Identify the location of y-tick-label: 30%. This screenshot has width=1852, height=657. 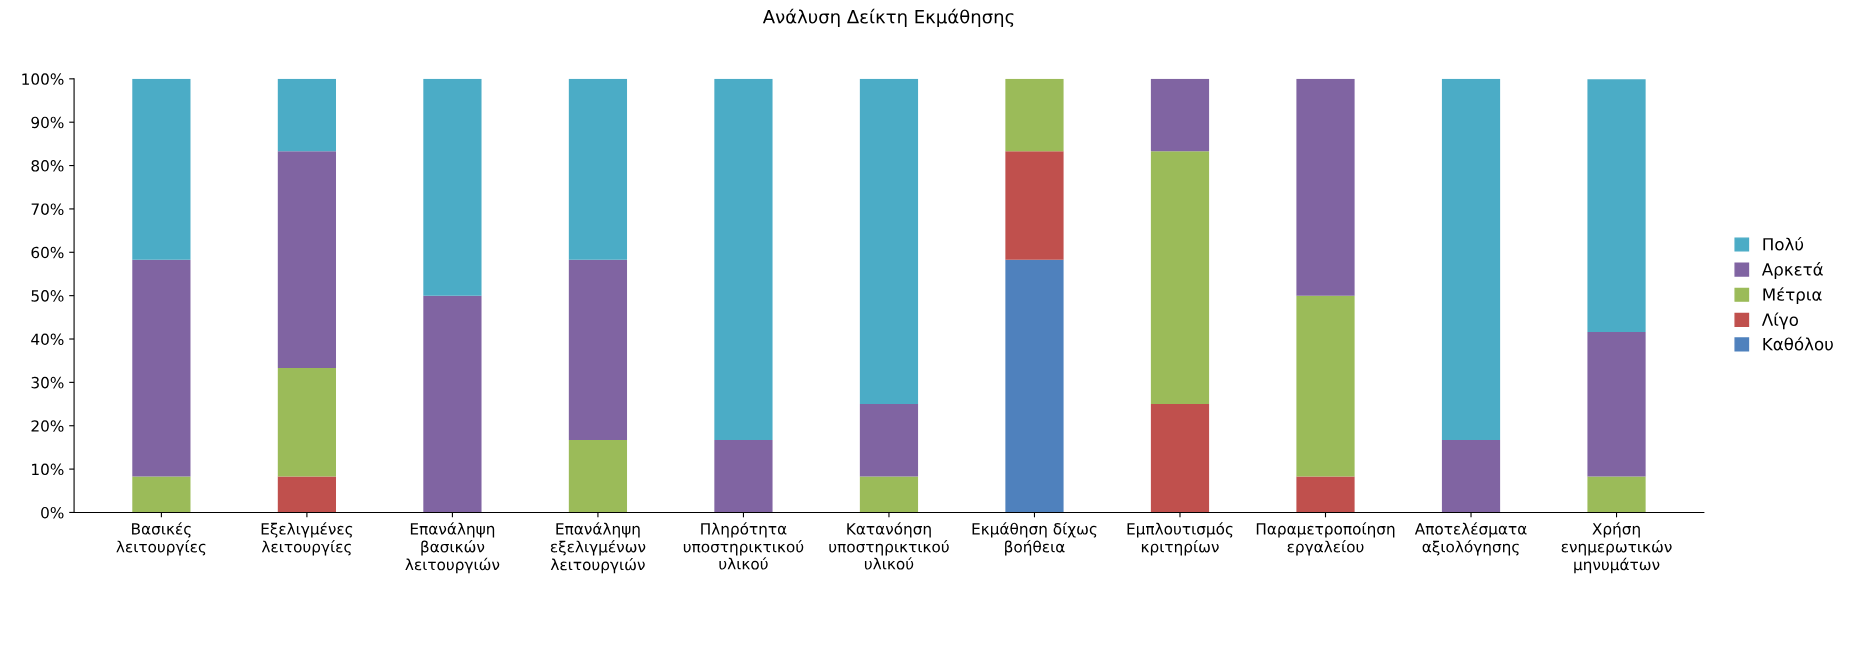
(47, 382).